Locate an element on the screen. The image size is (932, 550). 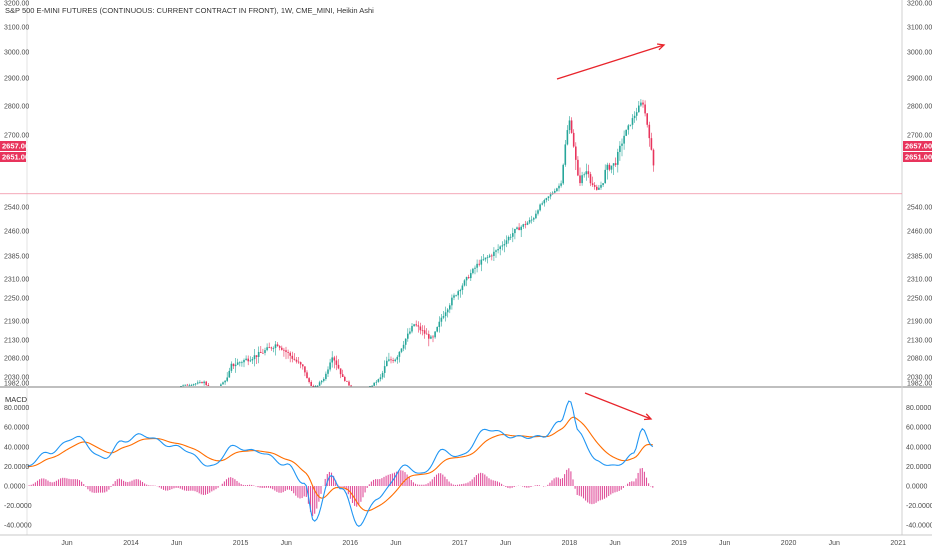
macd-tick-right: -20.0000 is located at coordinates (919, 506).